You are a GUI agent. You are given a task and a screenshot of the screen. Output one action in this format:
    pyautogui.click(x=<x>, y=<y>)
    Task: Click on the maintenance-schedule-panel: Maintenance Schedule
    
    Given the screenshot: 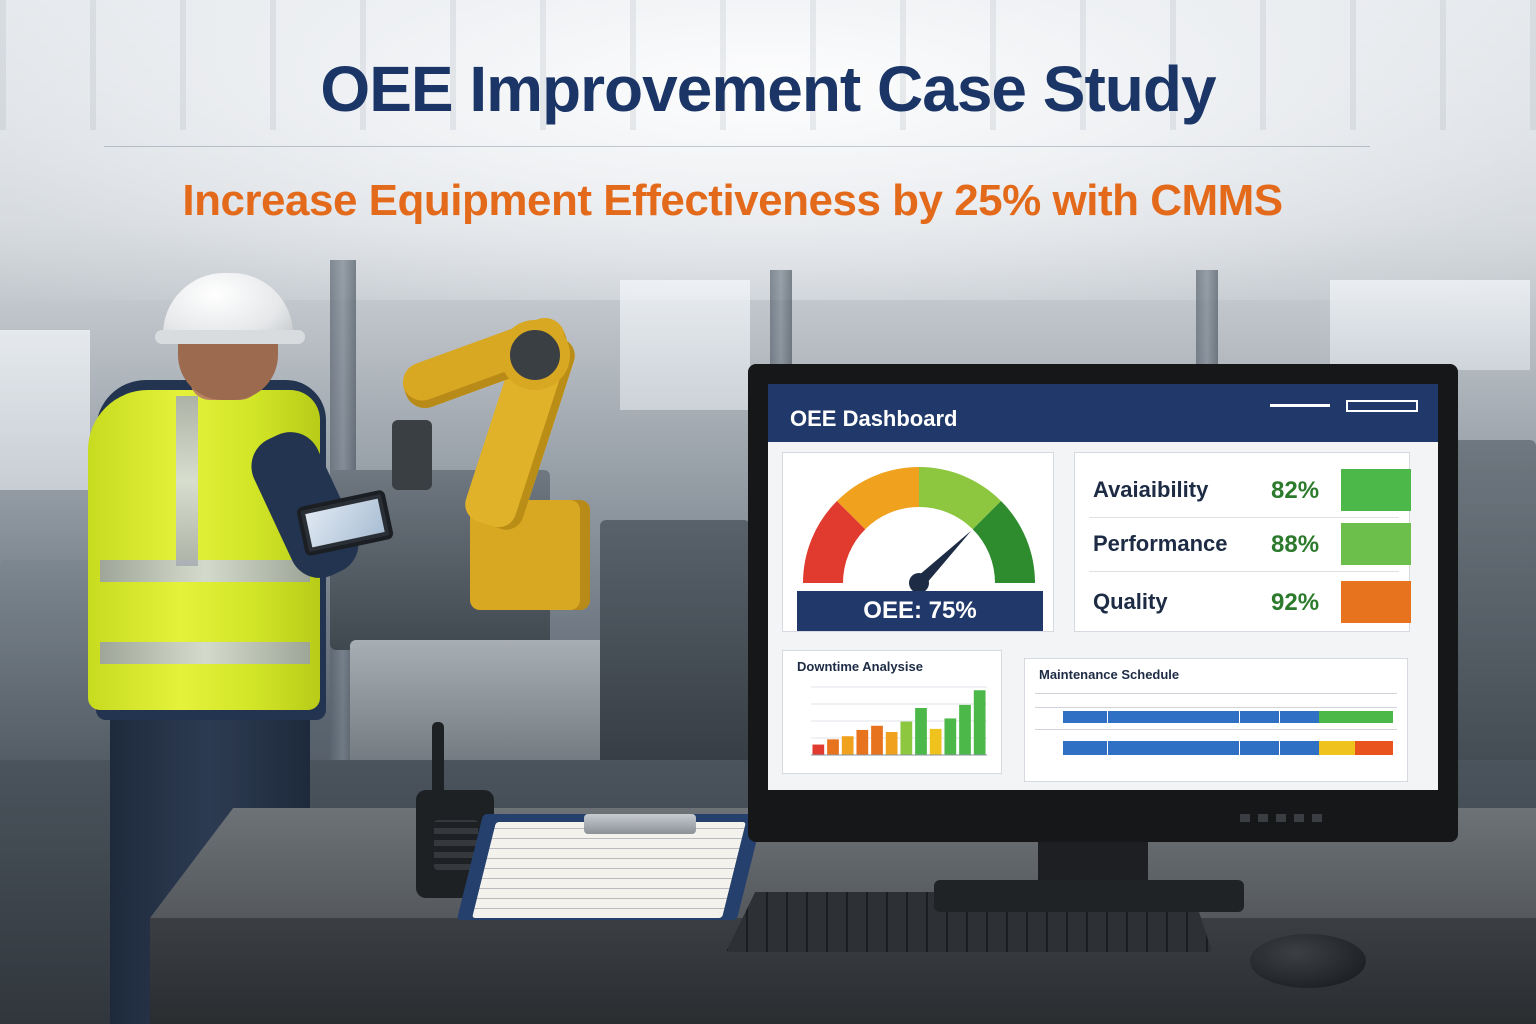 What is the action you would take?
    pyautogui.click(x=1216, y=720)
    